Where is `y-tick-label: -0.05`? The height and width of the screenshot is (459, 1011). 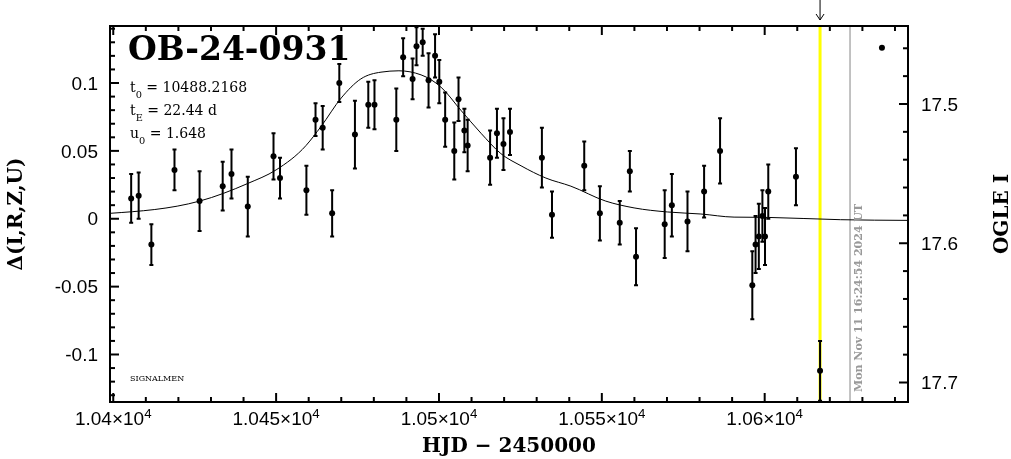 y-tick-label: -0.05 is located at coordinates (76, 287).